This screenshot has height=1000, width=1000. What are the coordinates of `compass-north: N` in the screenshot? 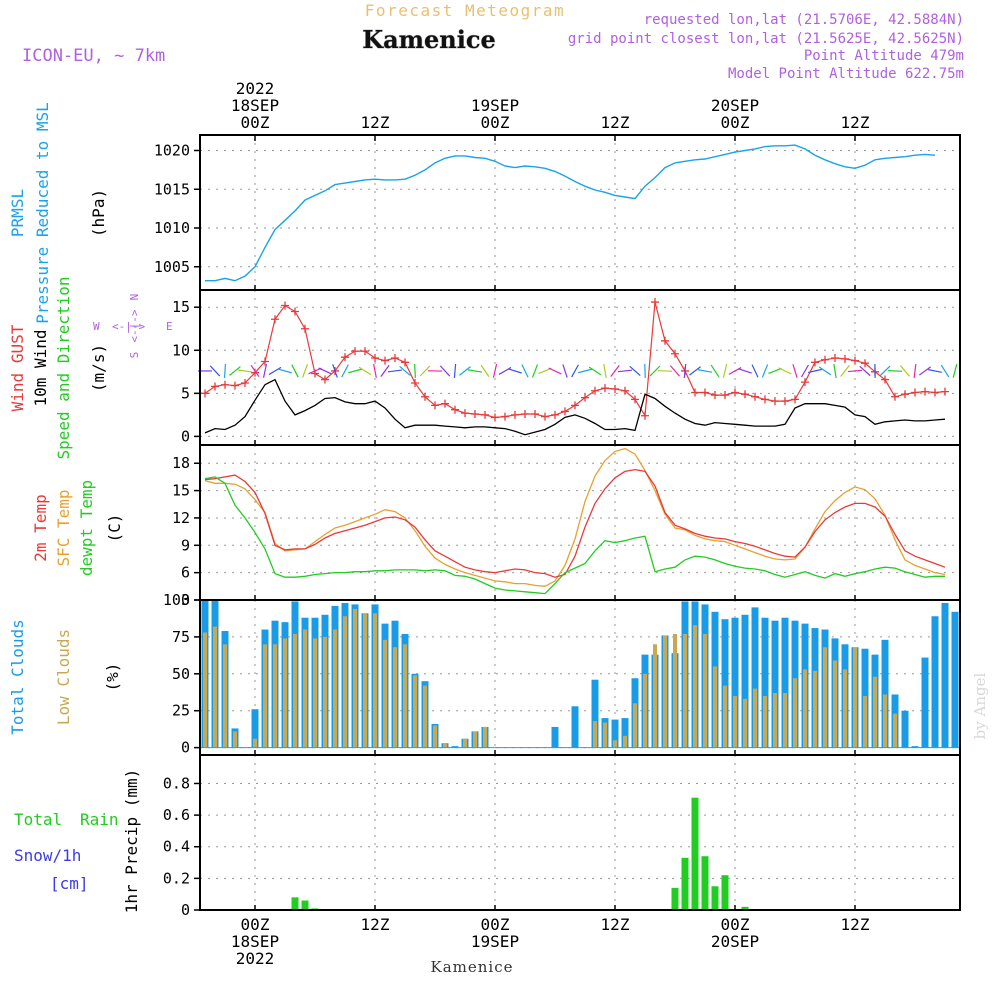 It's located at (134, 297).